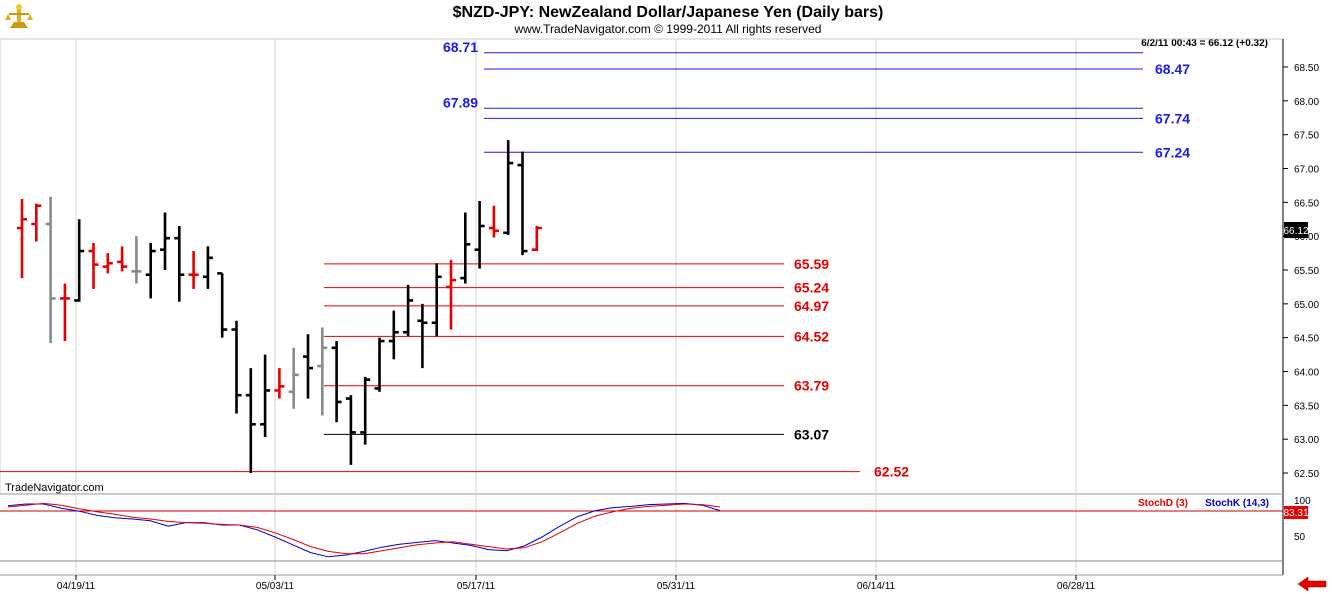  I want to click on price-tick-label: 65.00, so click(1306, 305).